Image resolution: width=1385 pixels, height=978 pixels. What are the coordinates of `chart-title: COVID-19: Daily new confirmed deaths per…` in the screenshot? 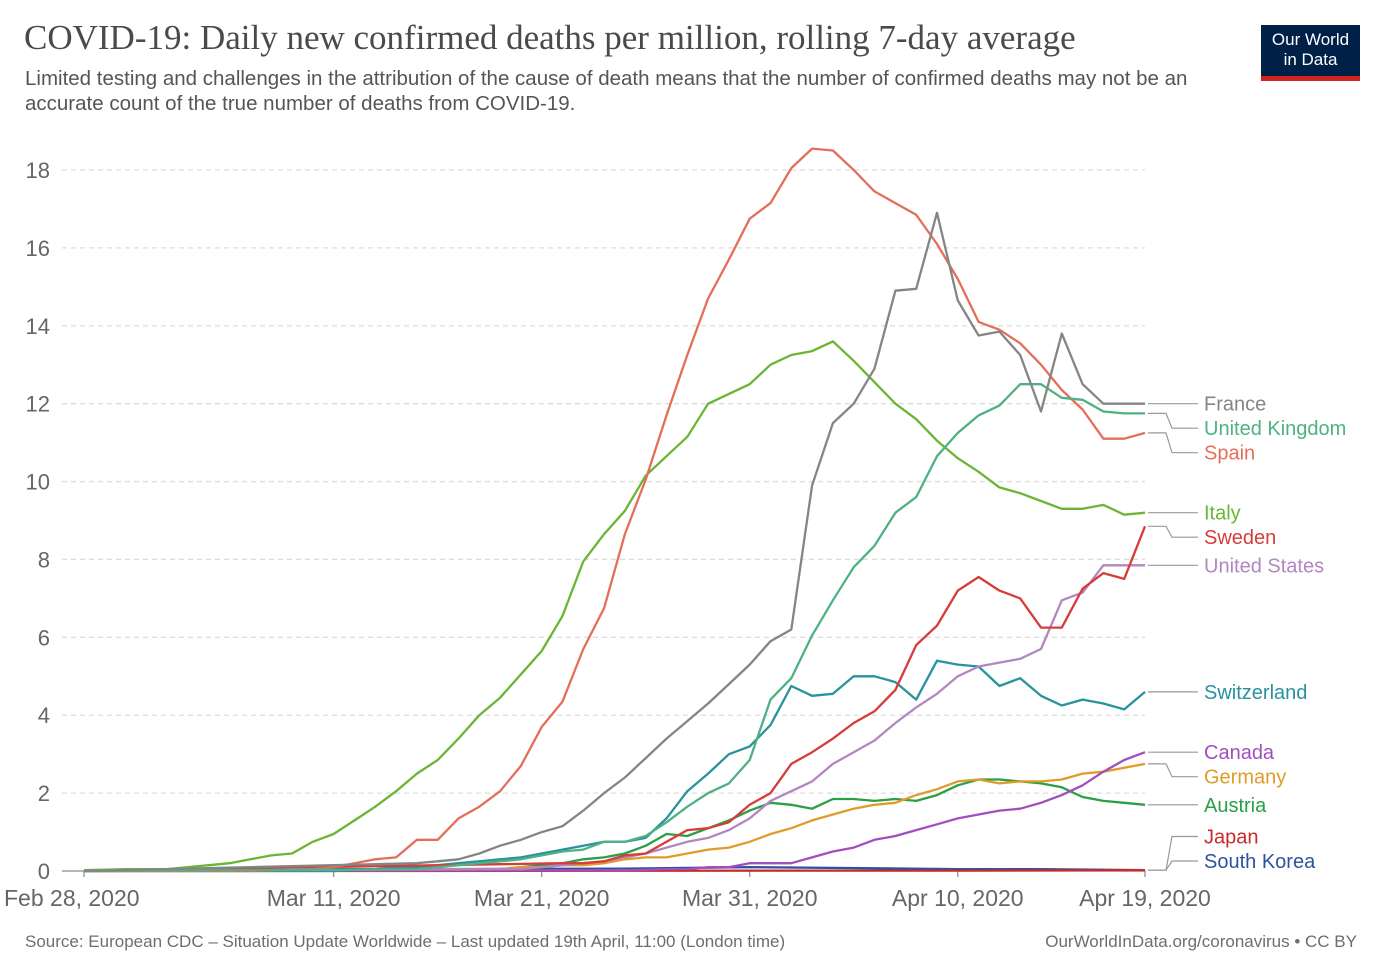 It's located at (550, 37).